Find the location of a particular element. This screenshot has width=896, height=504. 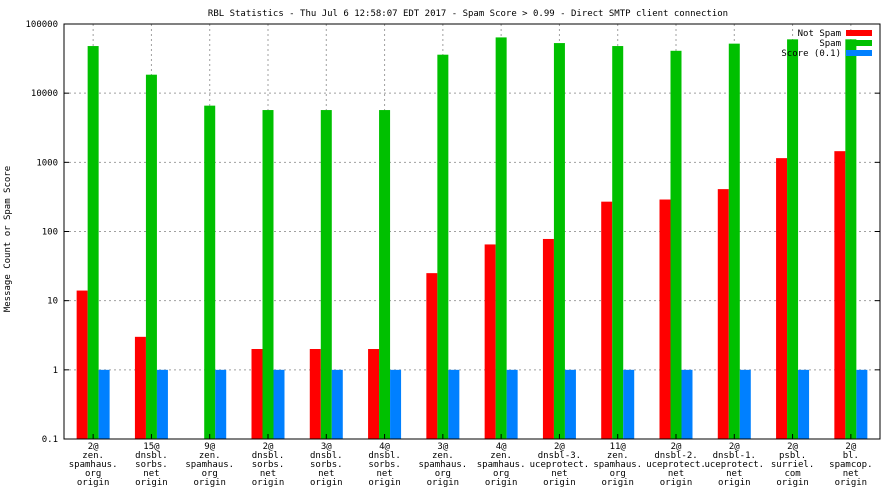

x-tick-label: psbl. is located at coordinates (792, 456).